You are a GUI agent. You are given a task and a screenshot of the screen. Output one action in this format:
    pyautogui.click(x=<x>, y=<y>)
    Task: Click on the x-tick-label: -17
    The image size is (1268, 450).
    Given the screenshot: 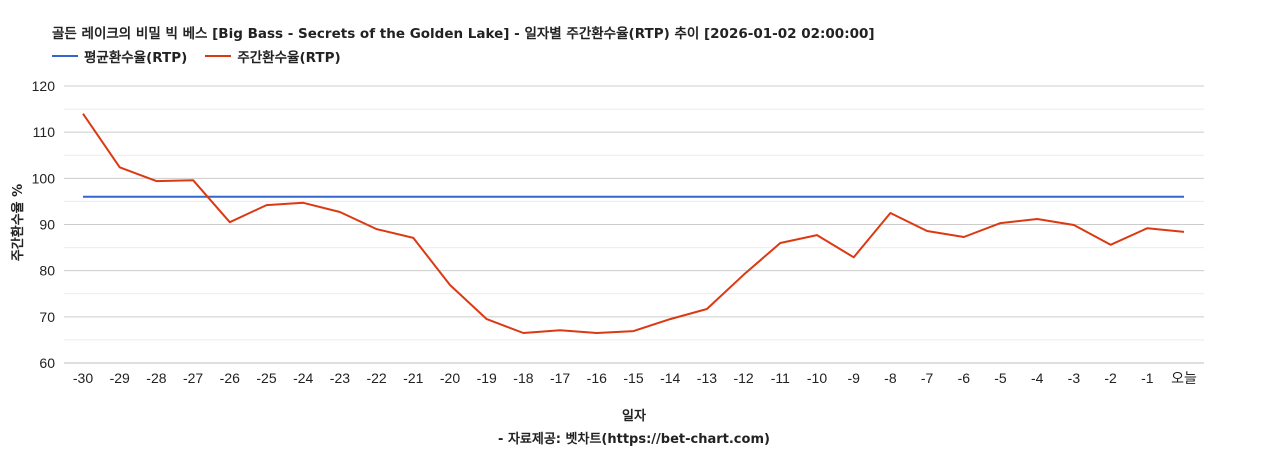 What is the action you would take?
    pyautogui.click(x=560, y=378)
    